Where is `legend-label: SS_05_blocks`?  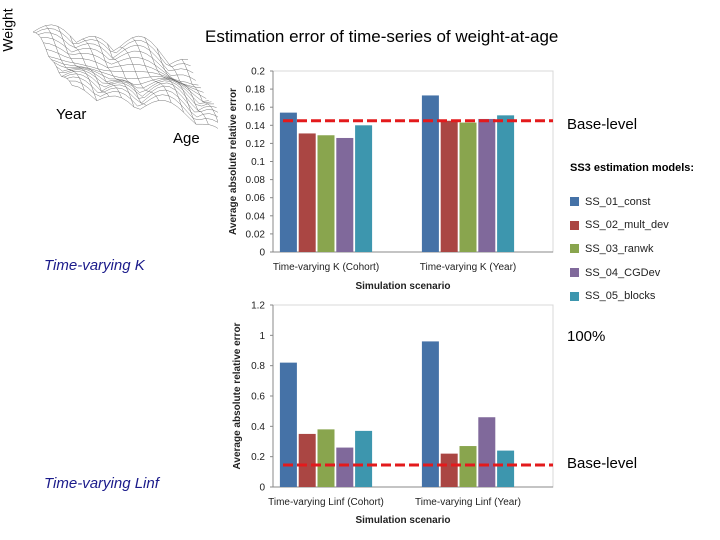
legend-label: SS_05_blocks is located at coordinates (620, 296).